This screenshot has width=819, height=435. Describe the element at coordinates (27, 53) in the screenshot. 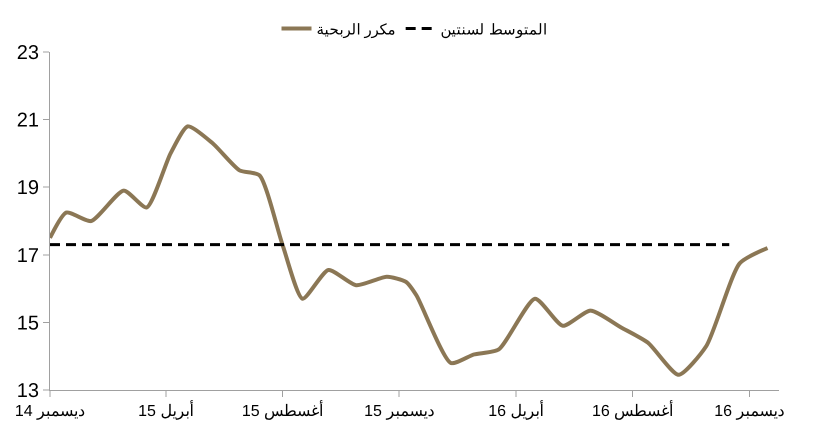

I see `y-tick-label: 23` at that location.